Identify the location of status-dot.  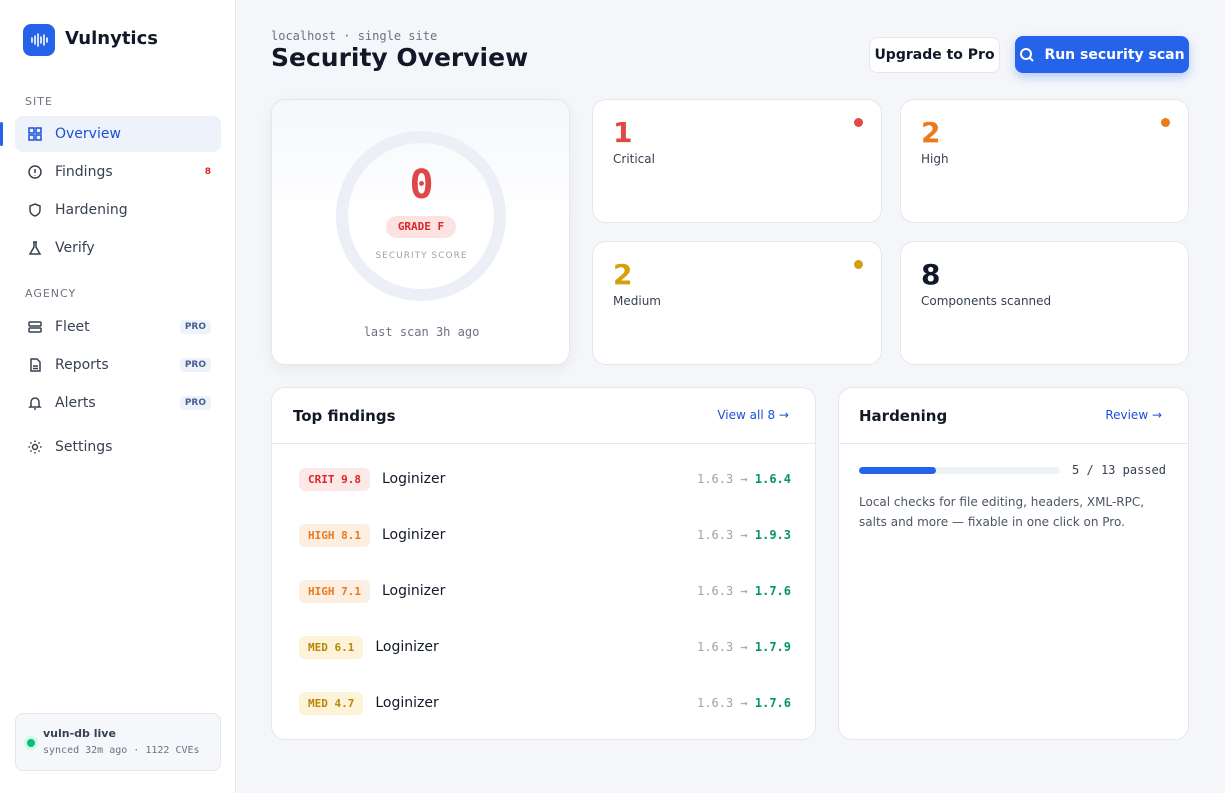
(31, 743).